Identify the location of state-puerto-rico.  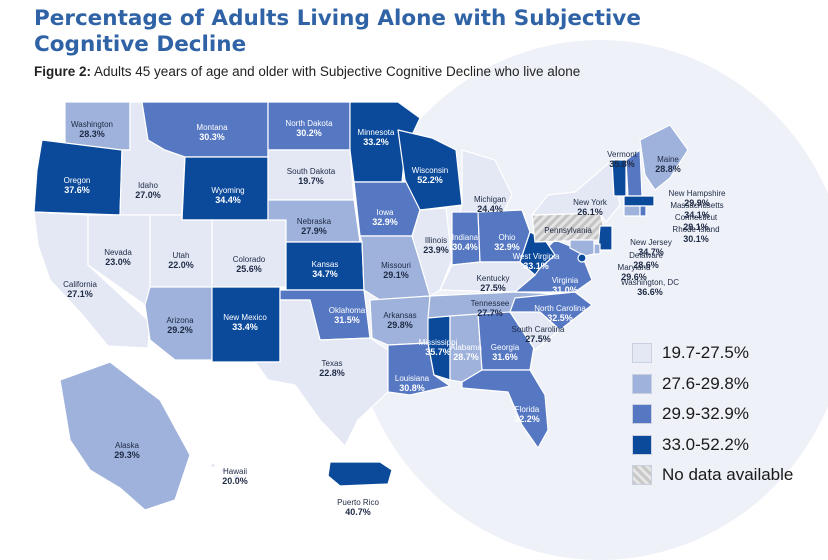
(360, 474).